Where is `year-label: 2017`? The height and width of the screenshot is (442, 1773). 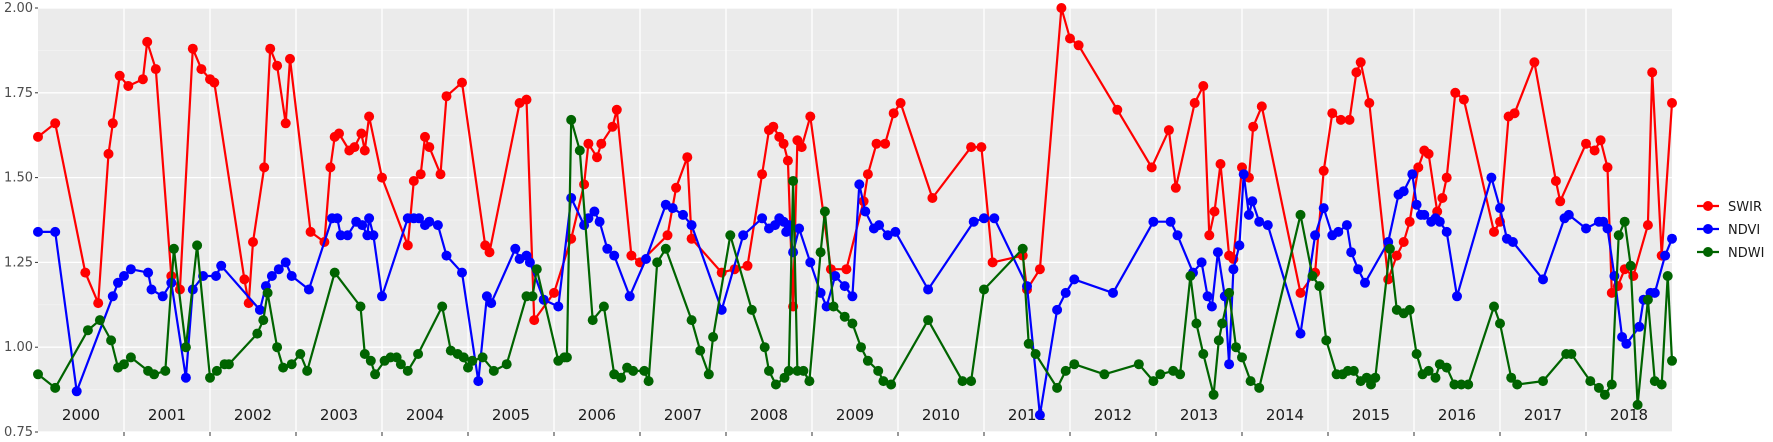 year-label: 2017 is located at coordinates (1543, 415).